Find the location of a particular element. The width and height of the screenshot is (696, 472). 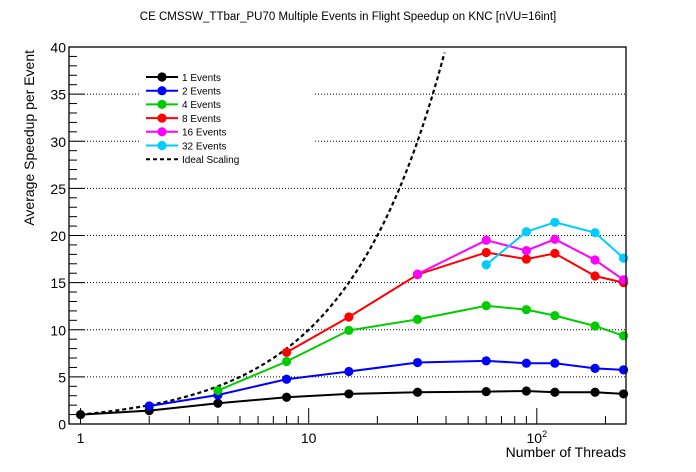

series-16-events is located at coordinates (520, 259).